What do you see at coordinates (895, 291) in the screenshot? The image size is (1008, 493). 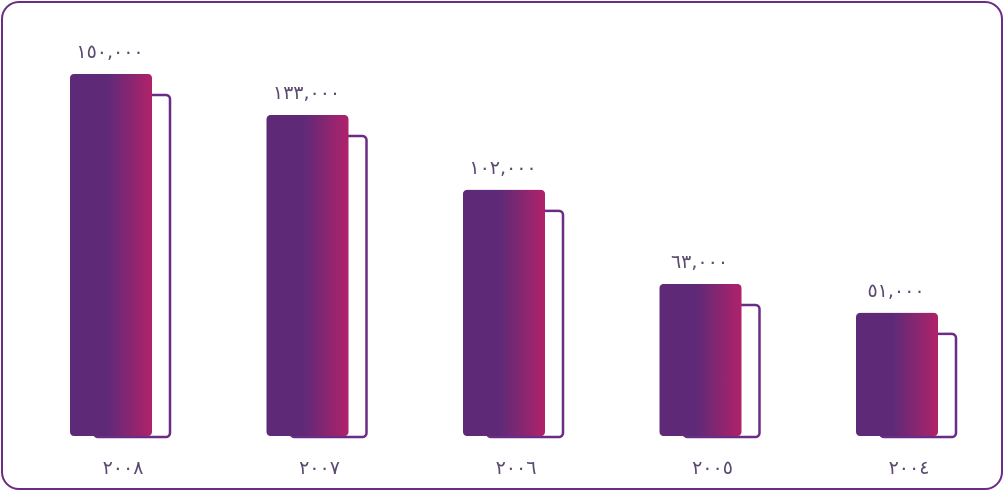 I see `value-label-4: ٥١,٠٠٠` at bounding box center [895, 291].